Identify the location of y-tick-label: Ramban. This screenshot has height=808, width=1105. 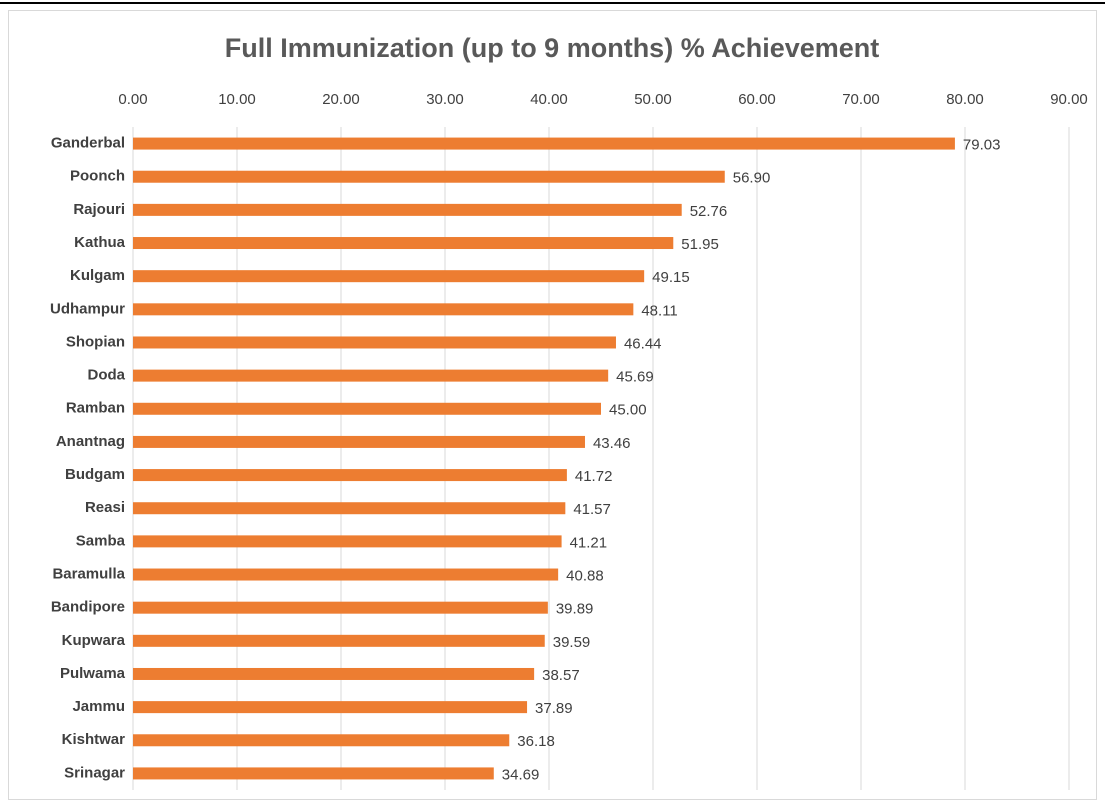
(95, 408).